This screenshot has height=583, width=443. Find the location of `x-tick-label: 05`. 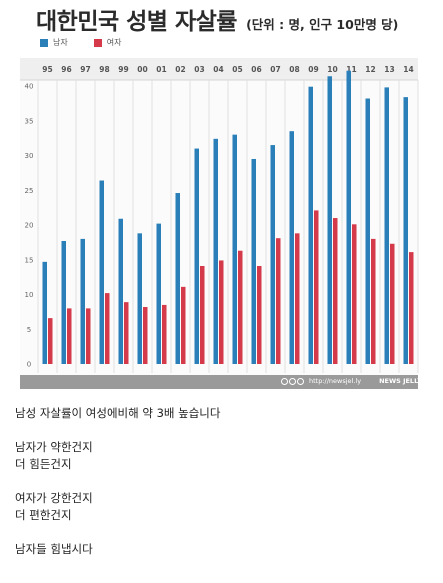

x-tick-label: 05 is located at coordinates (237, 69).